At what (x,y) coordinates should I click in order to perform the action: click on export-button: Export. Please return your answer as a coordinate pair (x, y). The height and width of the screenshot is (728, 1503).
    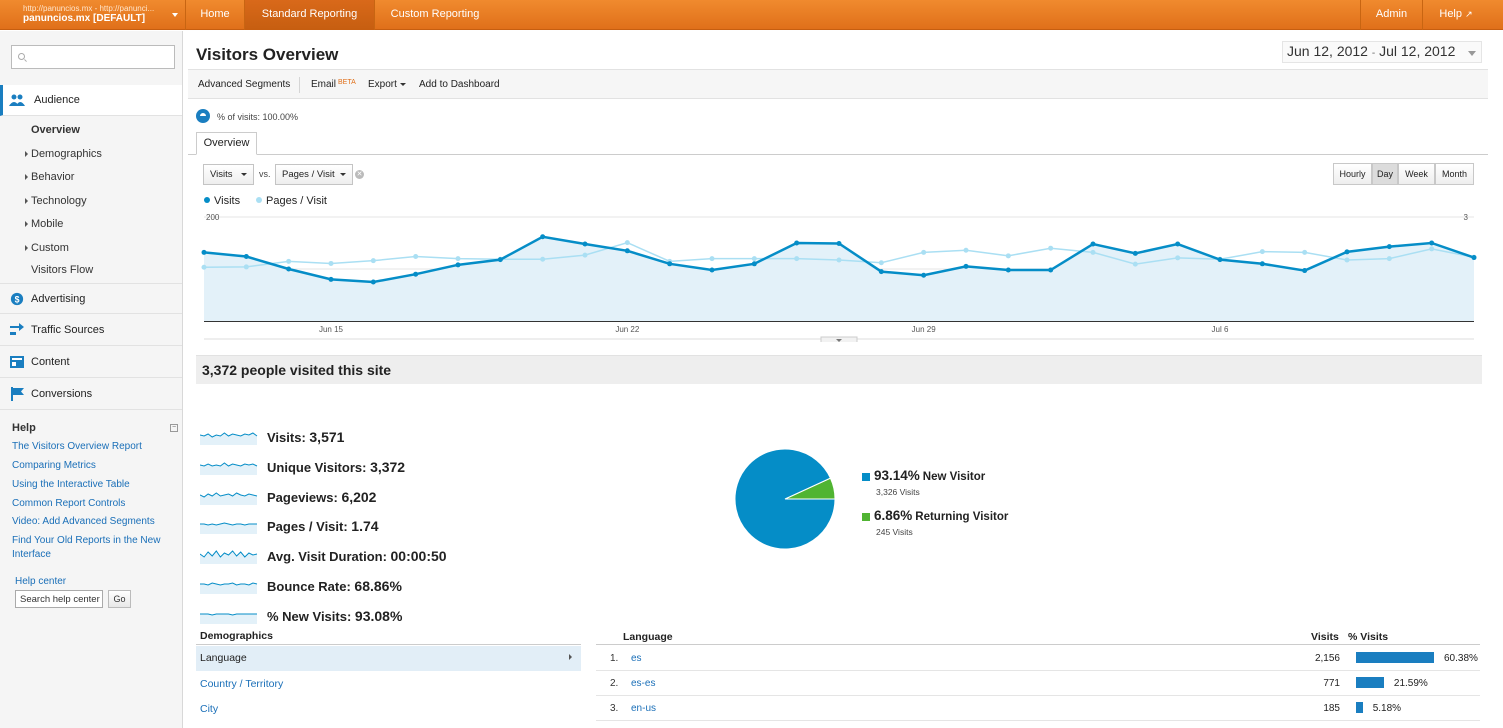
    Looking at the image, I should click on (387, 84).